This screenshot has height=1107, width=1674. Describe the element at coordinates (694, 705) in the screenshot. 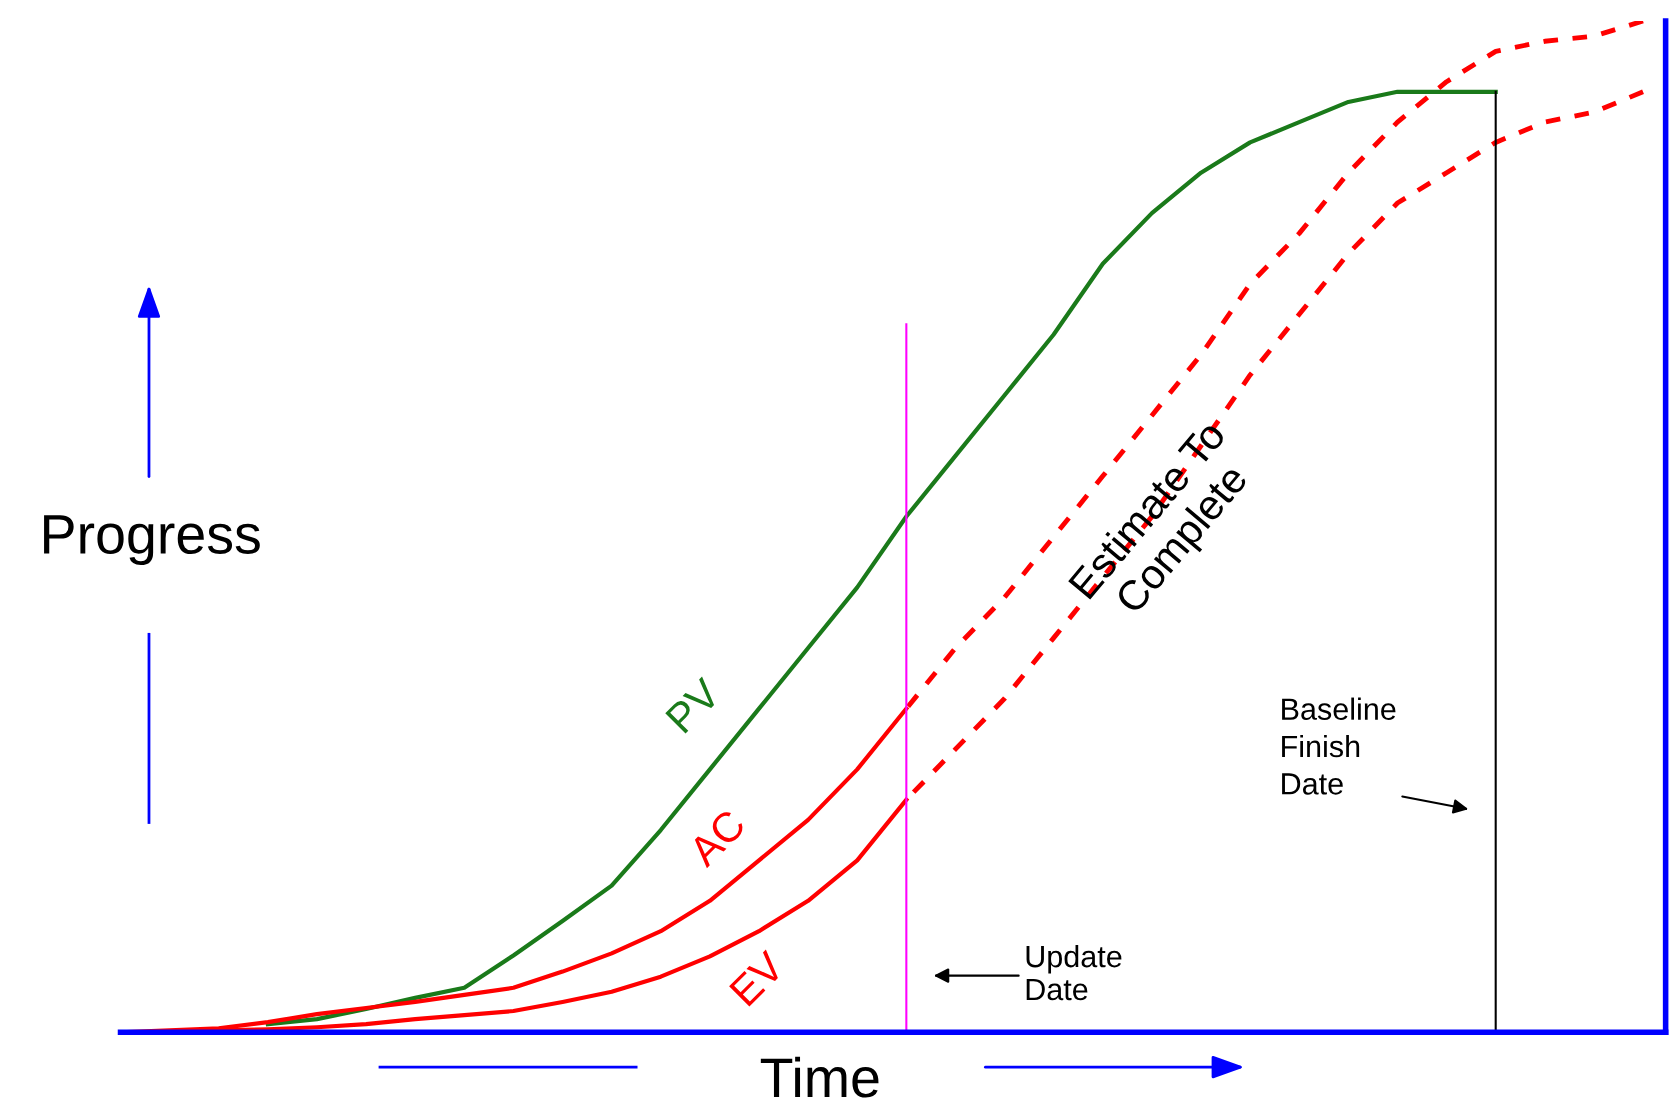

I see `text: PV` at that location.